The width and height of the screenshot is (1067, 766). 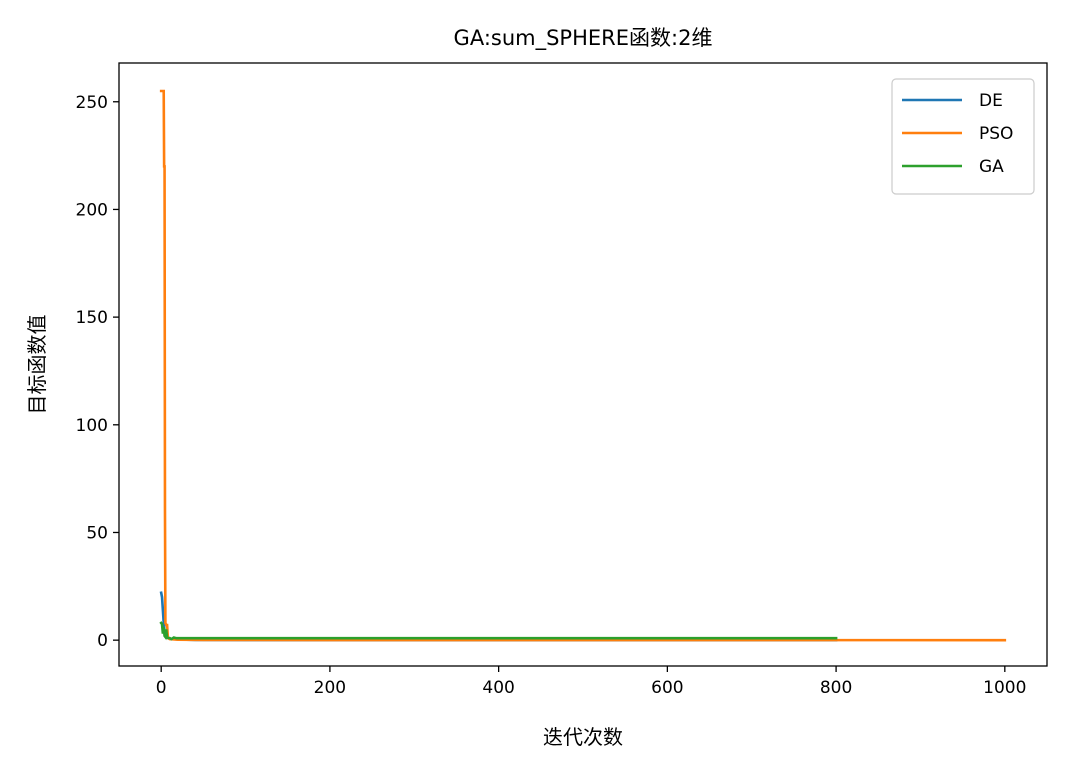 What do you see at coordinates (583, 38) in the screenshot?
I see `chart-title: GA:sum_SPHERE函数:2维` at bounding box center [583, 38].